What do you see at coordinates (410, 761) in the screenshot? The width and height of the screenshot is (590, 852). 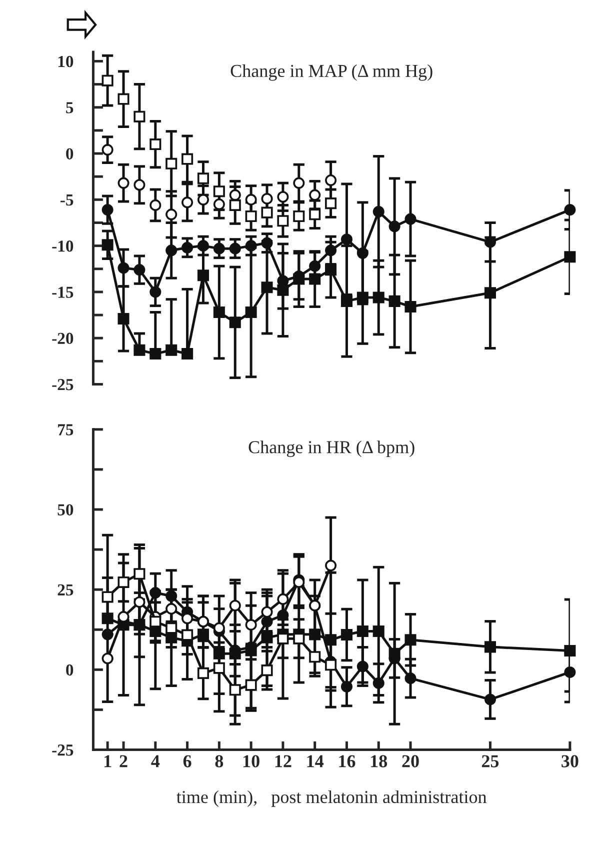 I see `x-tick-label: 20` at bounding box center [410, 761].